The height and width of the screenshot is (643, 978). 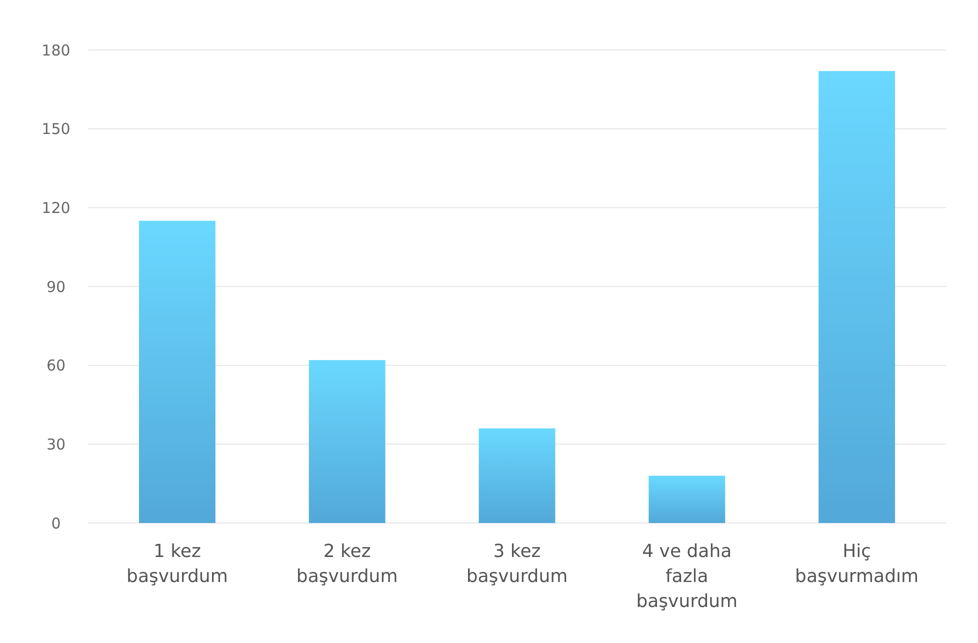 I want to click on y-tick-label: 120, so click(x=56, y=207).